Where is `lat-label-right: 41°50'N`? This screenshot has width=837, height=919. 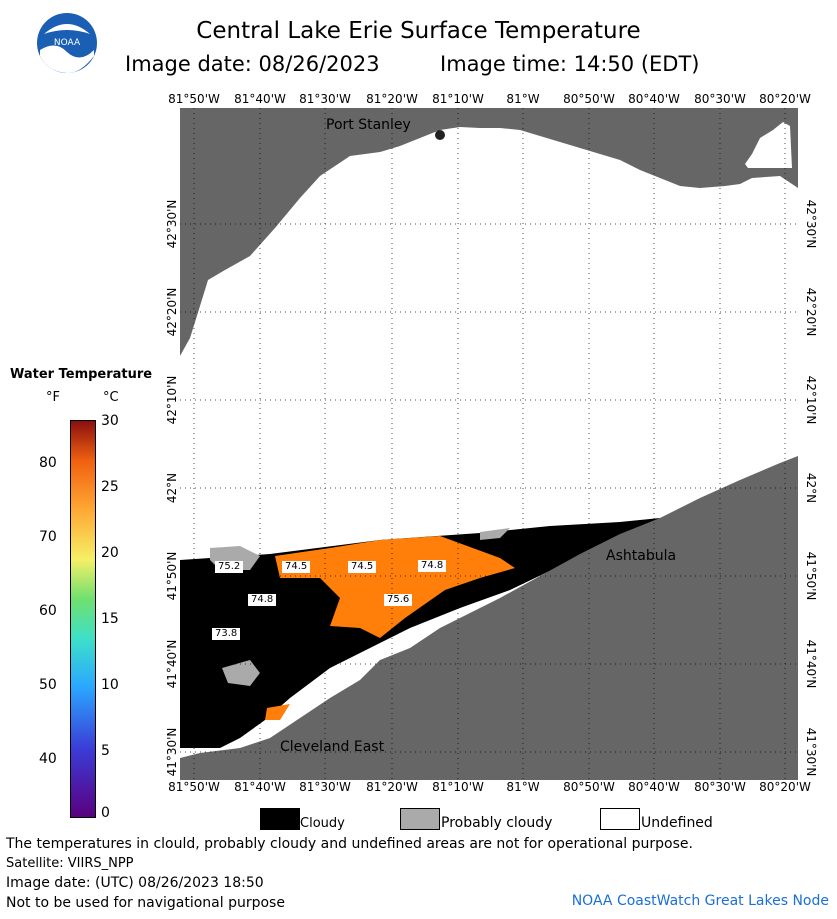 lat-label-right: 41°50'N is located at coordinates (811, 576).